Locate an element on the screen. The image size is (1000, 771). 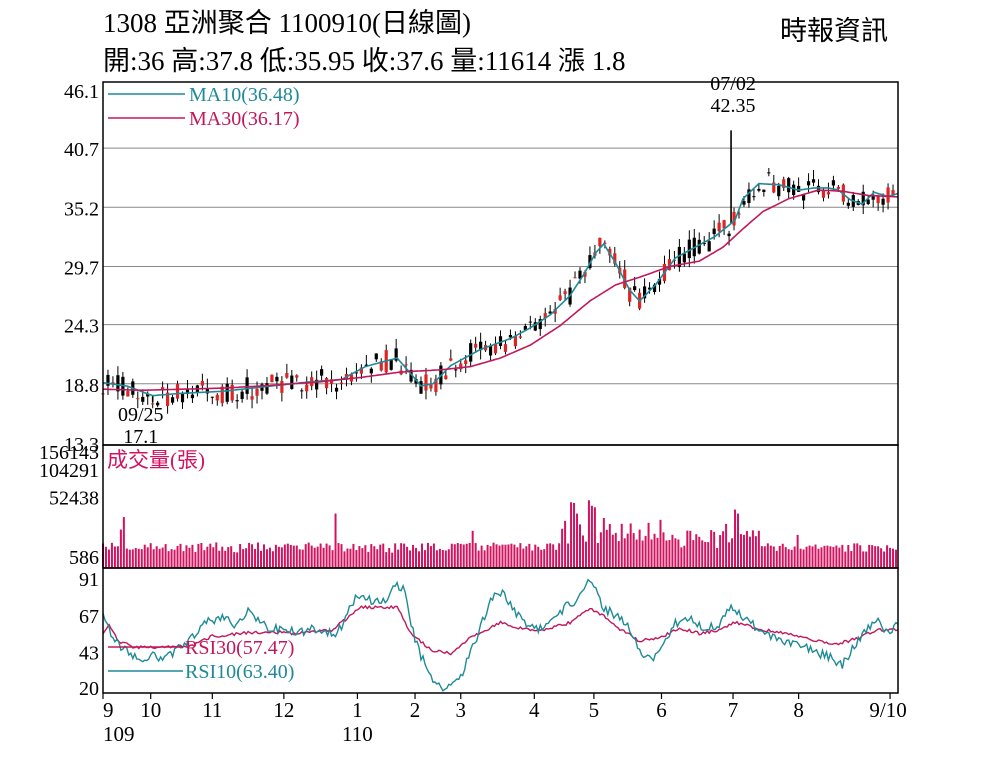
x-tick-label: 4 is located at coordinates (534, 710).